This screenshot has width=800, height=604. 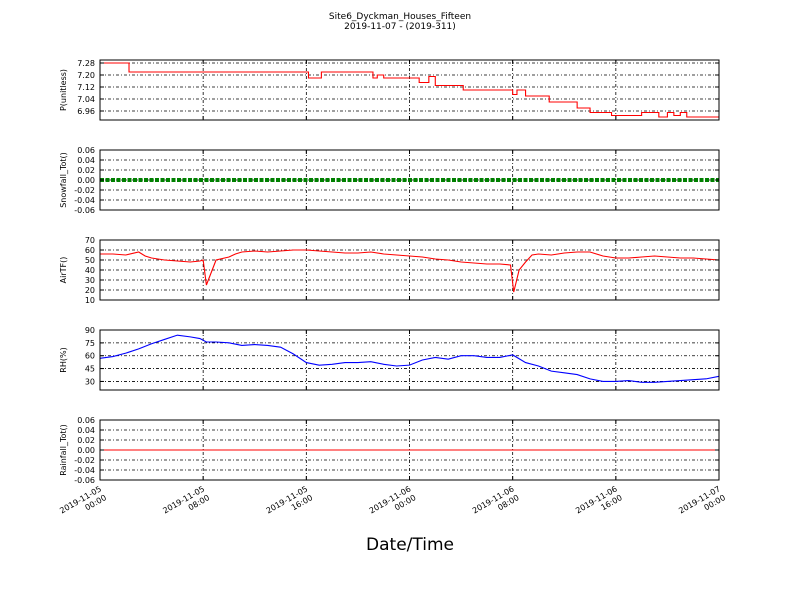 I want to click on y-tick-label: 7.20, so click(x=86, y=75).